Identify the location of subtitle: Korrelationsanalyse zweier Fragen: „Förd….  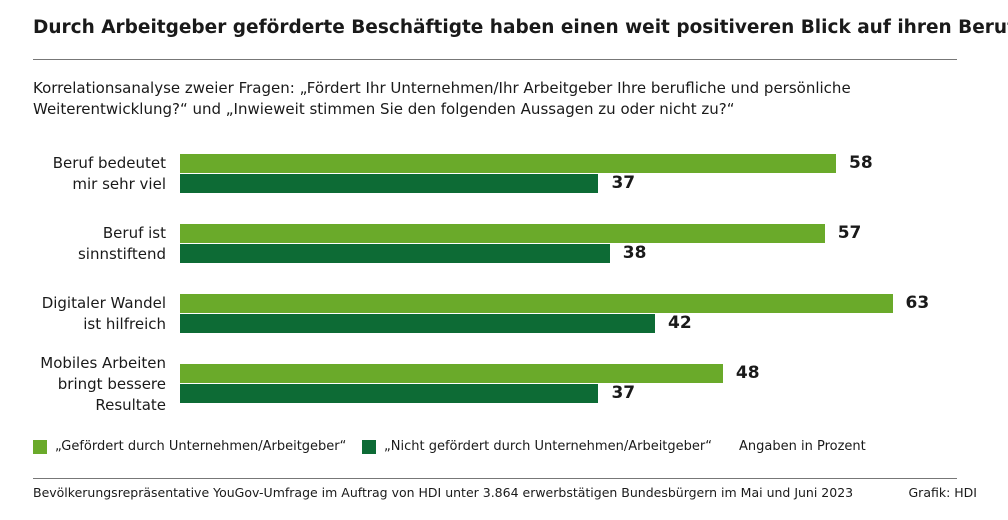
(442, 98).